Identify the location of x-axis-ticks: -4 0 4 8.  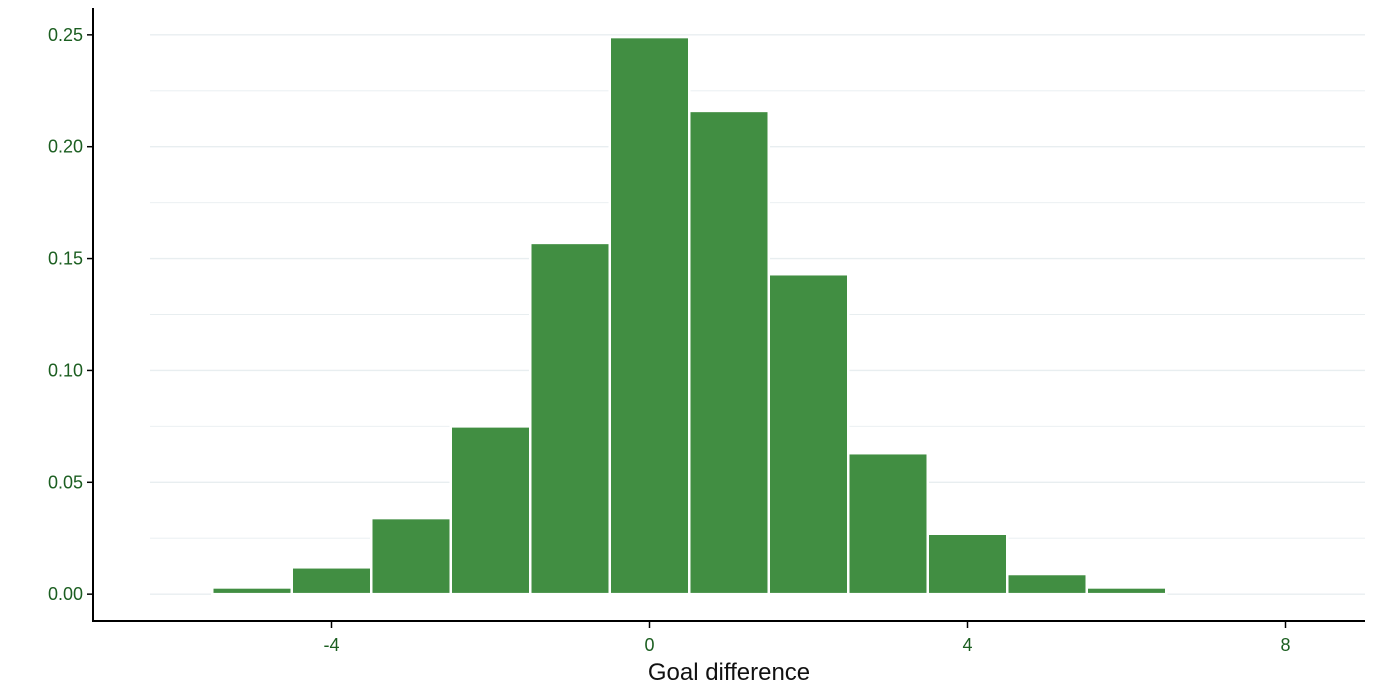
(807, 638).